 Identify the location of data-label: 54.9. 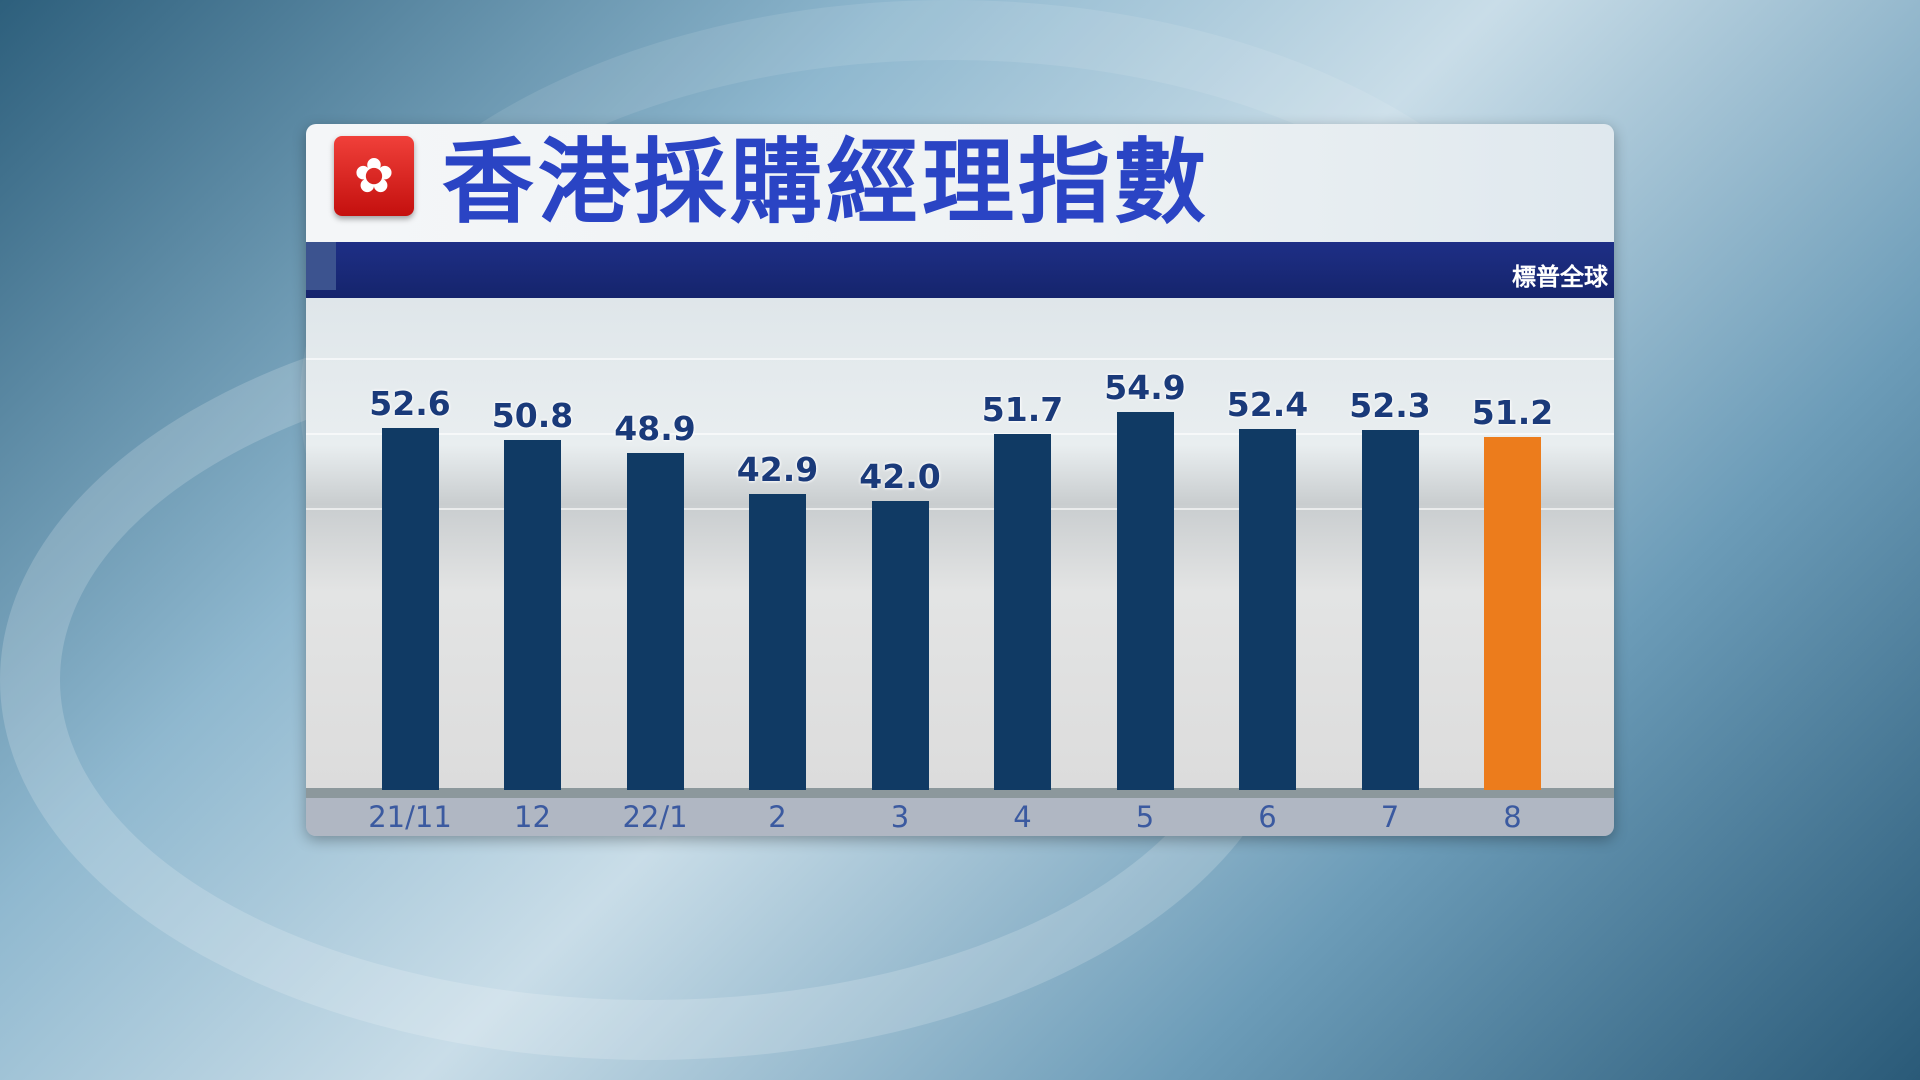
(1145, 387).